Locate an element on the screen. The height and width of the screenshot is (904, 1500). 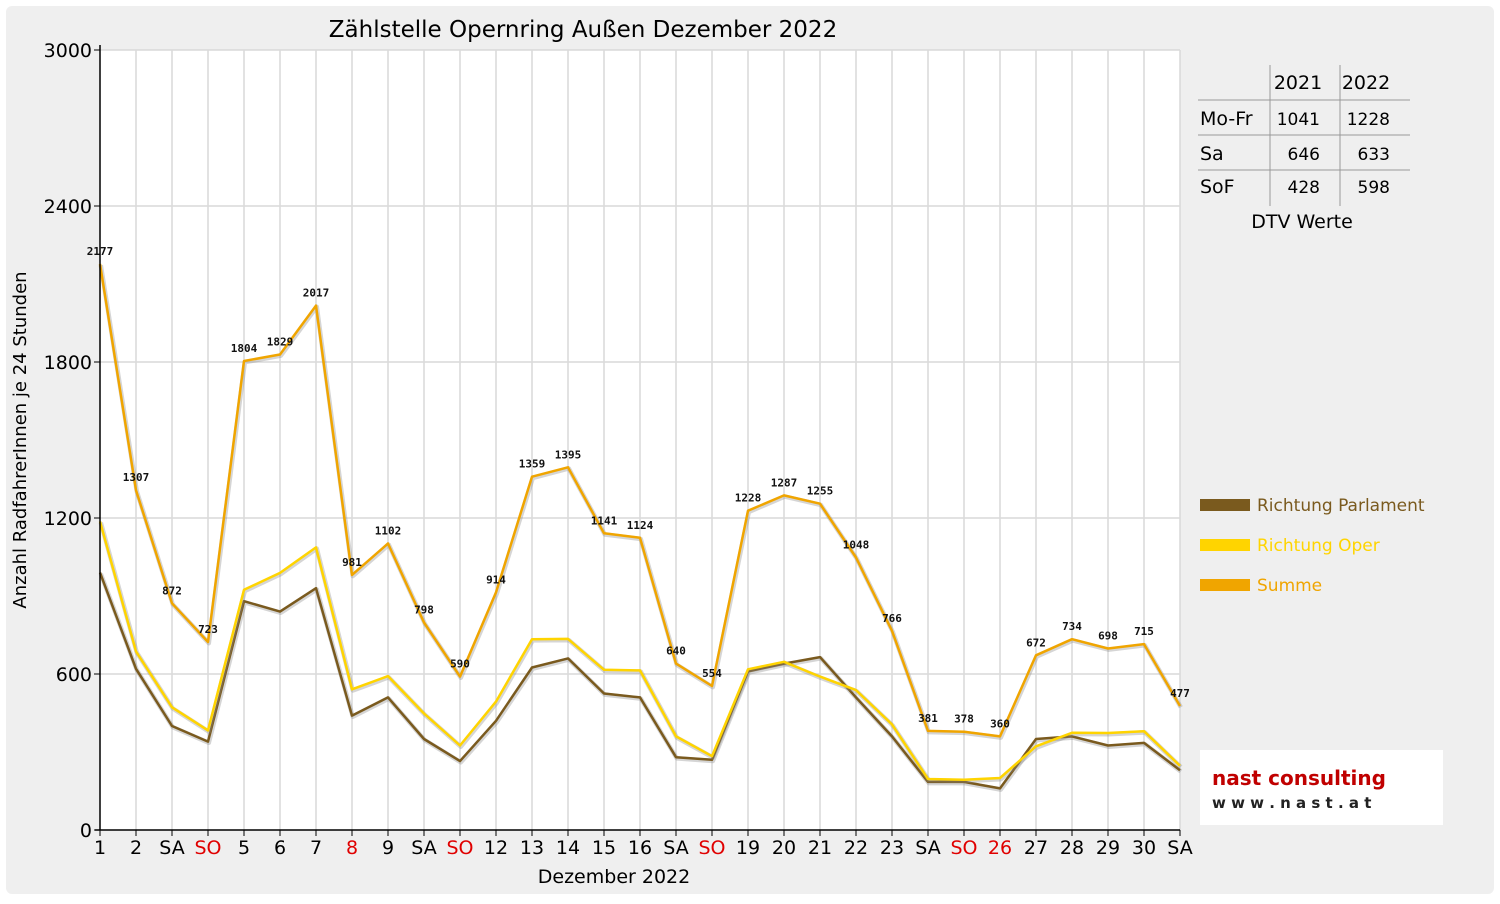
data-label: 1124 is located at coordinates (640, 525).